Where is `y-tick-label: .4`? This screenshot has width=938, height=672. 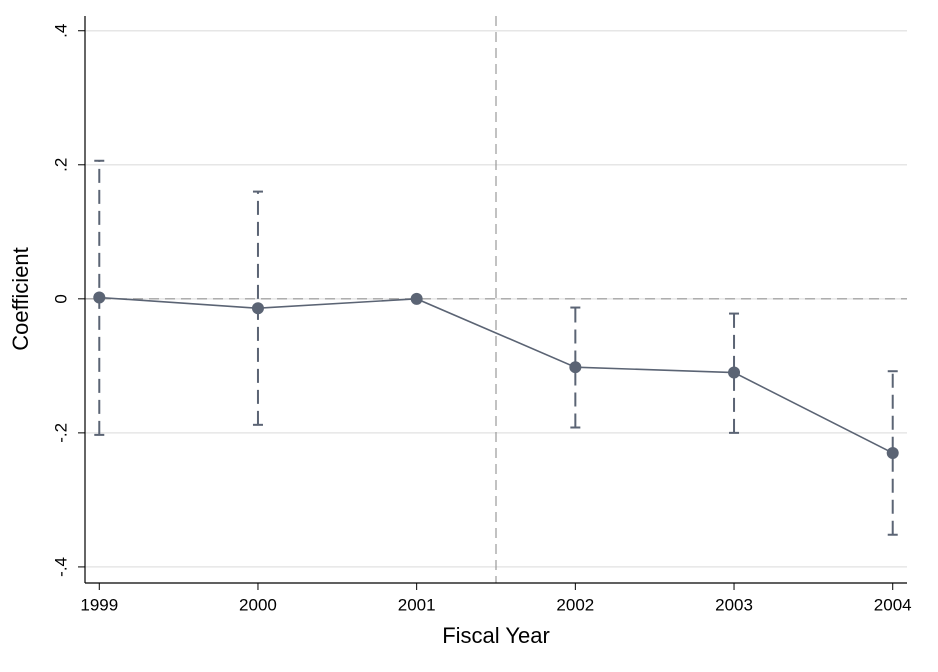 y-tick-label: .4 is located at coordinates (60, 31).